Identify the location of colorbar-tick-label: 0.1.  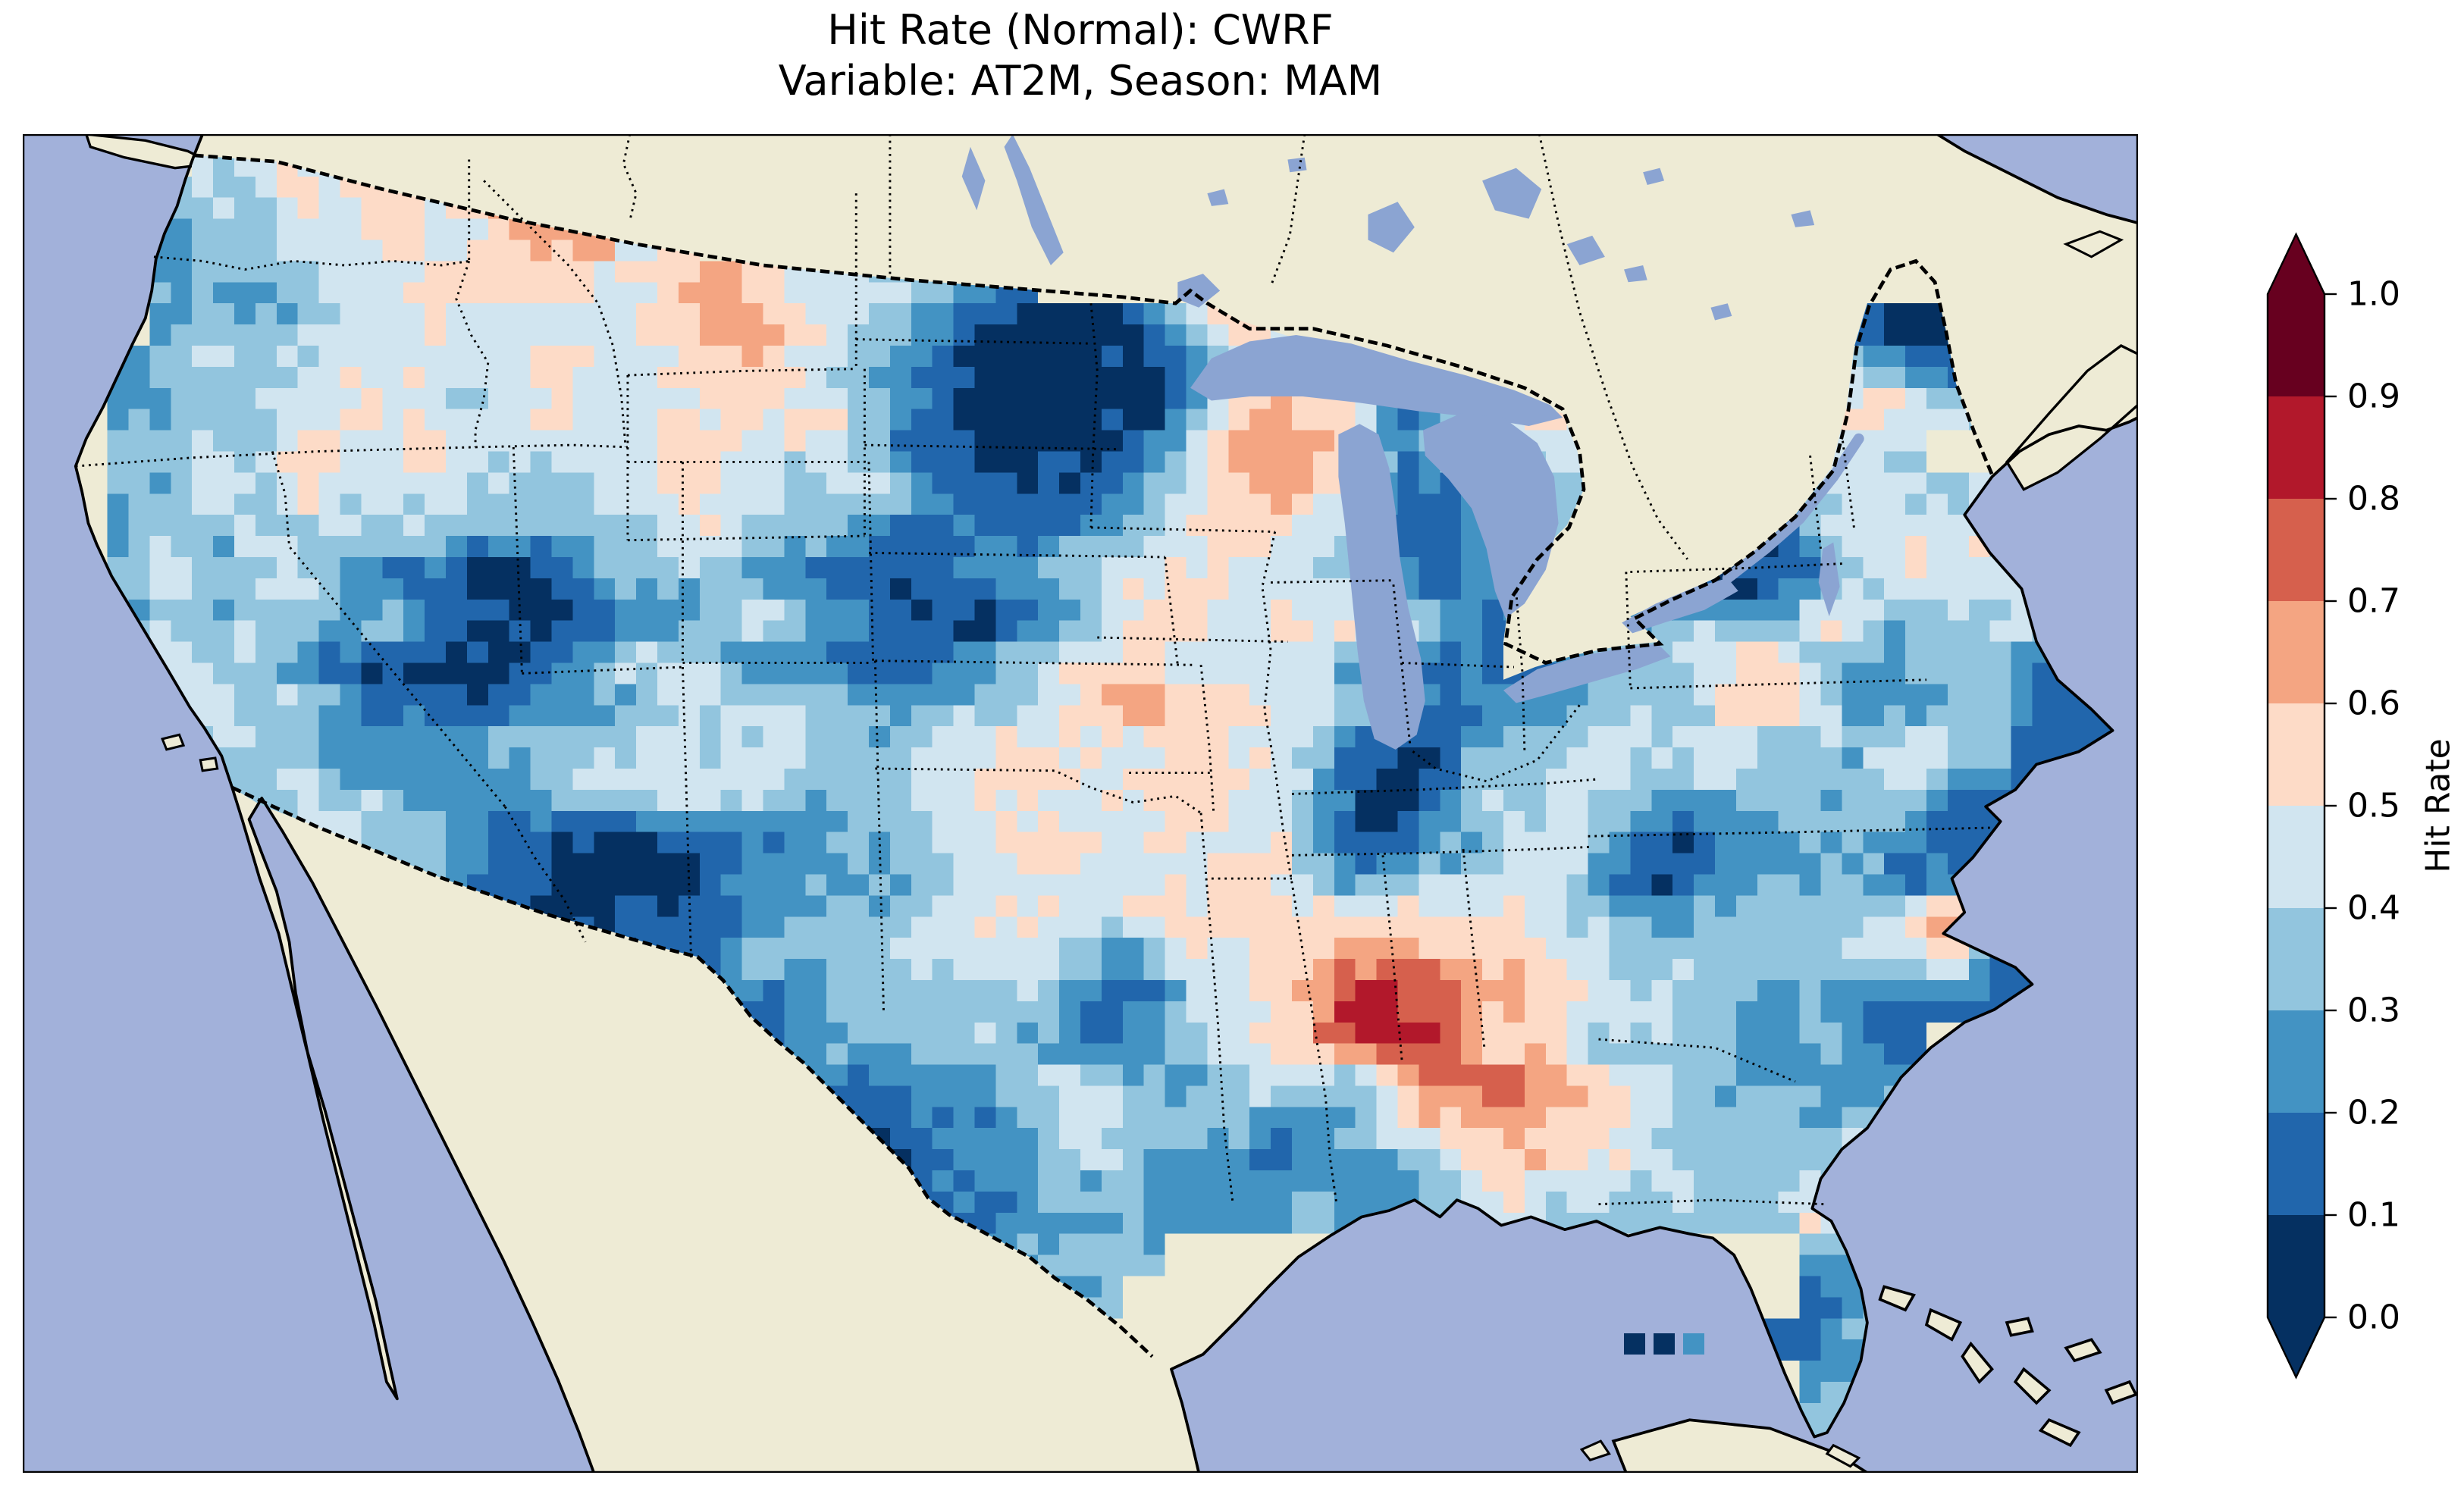
(2374, 1215).